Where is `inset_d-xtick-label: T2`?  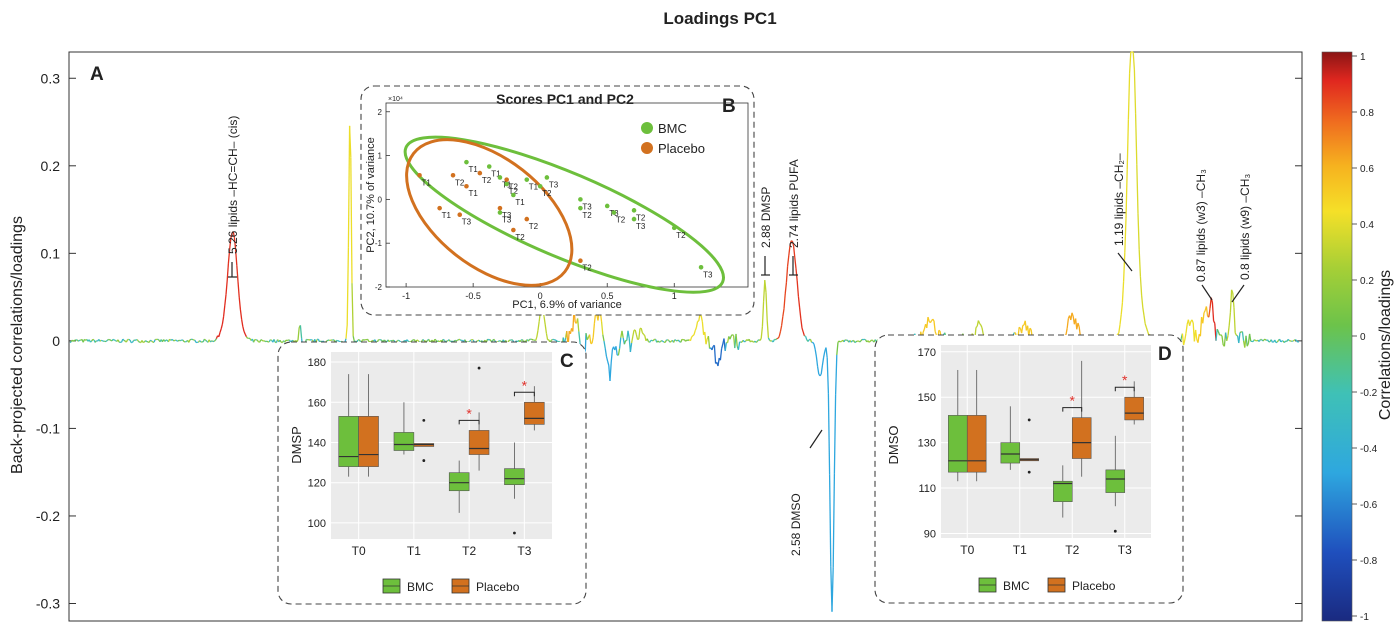
inset_d-xtick-label: T2 is located at coordinates (1072, 550).